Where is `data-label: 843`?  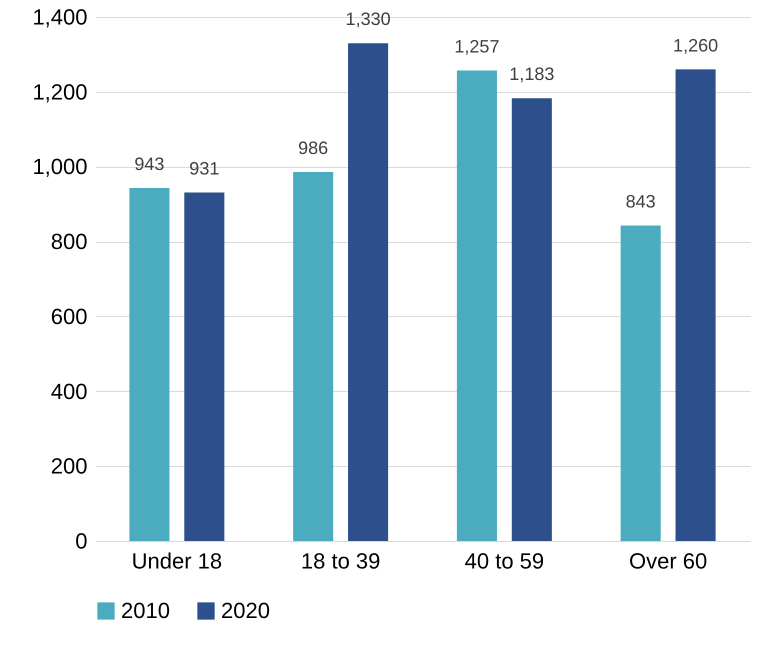
data-label: 843 is located at coordinates (641, 201).